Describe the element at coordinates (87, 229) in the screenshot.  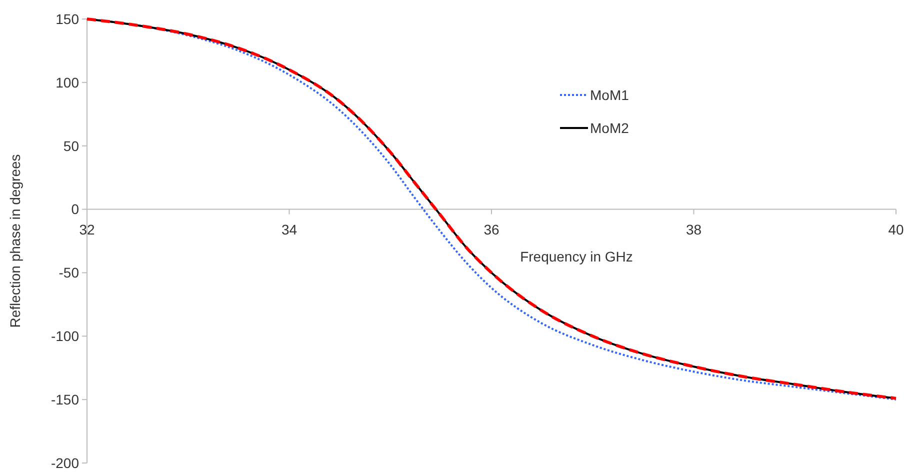
I see `x-tick-label: 32` at that location.